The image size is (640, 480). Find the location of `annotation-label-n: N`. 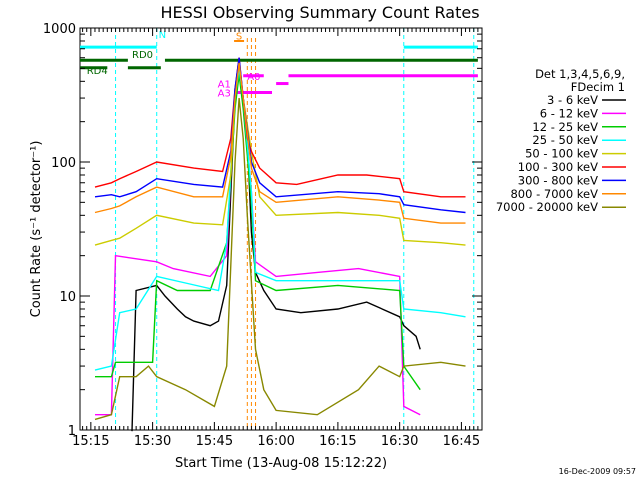

annotation-label-n: N is located at coordinates (162, 35).